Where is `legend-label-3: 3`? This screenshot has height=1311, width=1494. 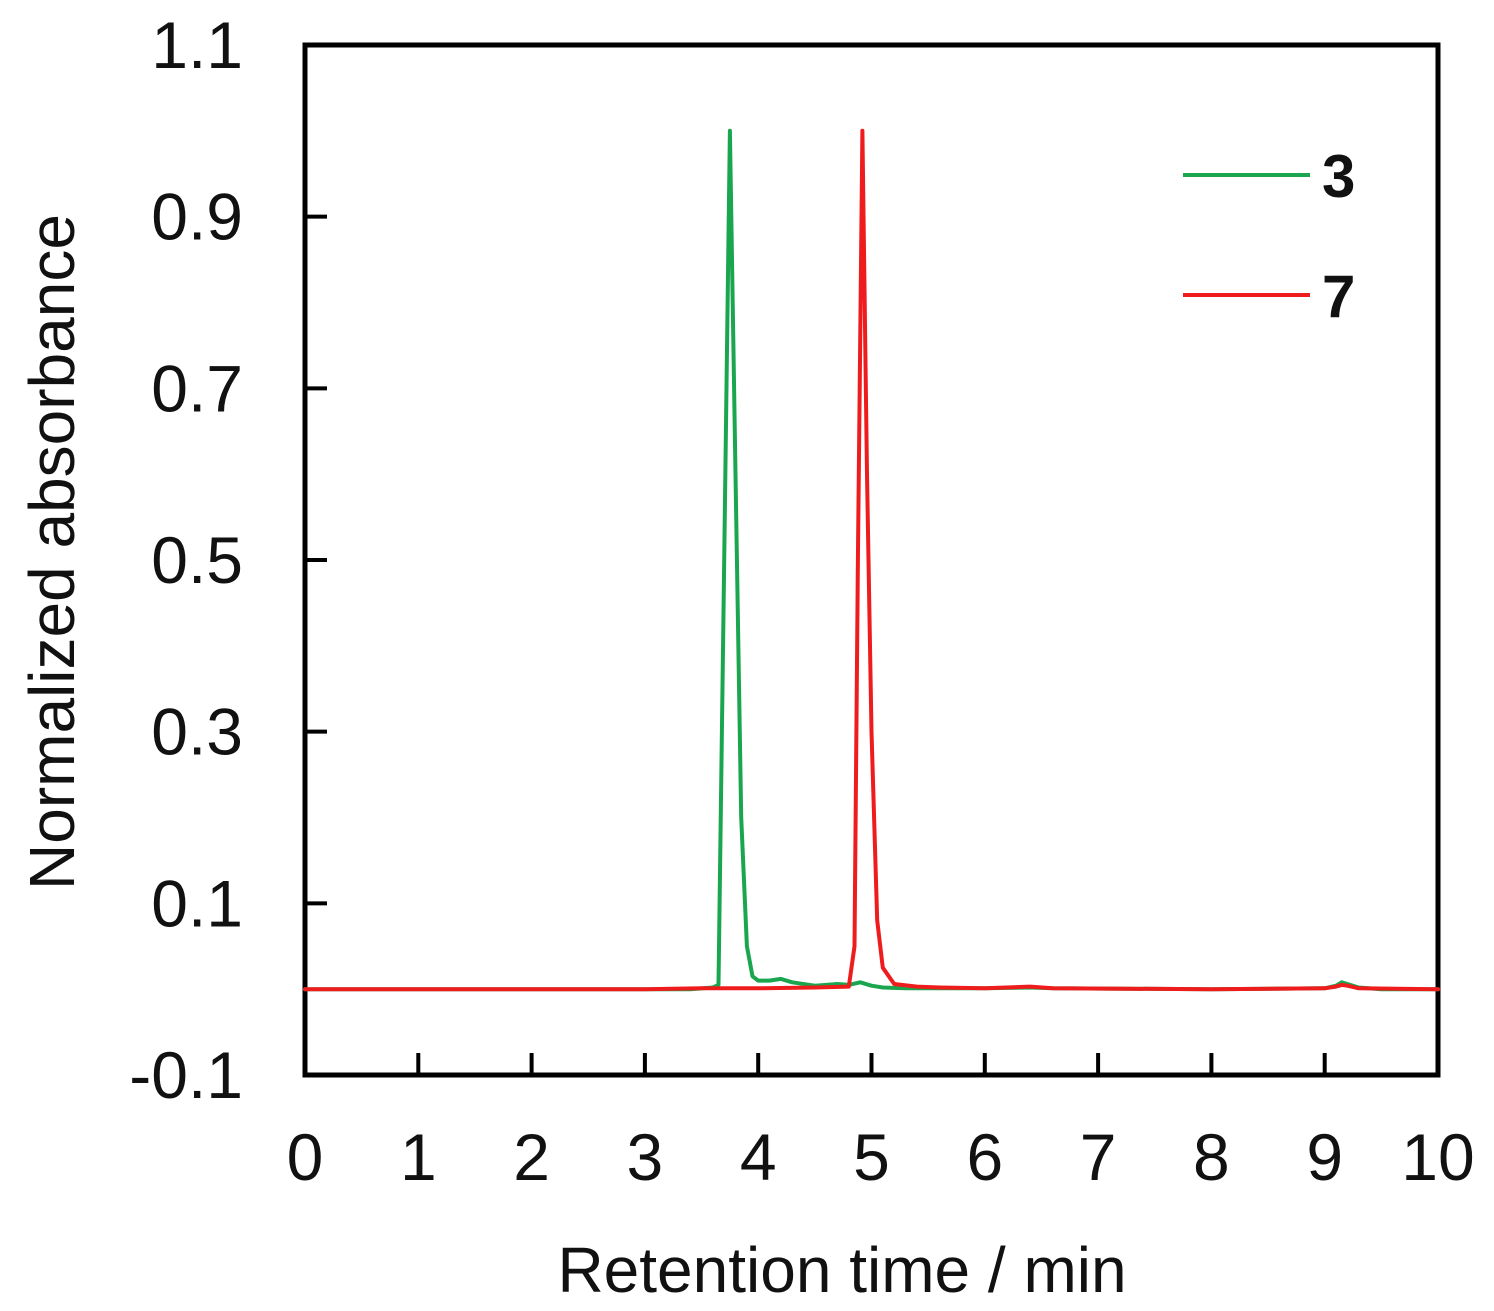
legend-label-3: 3 is located at coordinates (1338, 176).